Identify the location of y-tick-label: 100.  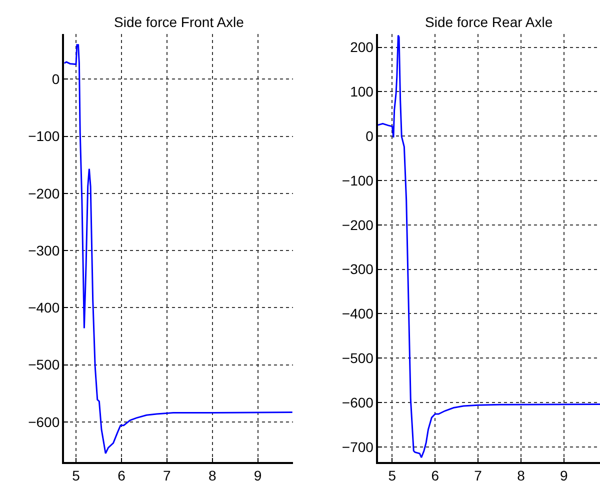
(362, 92).